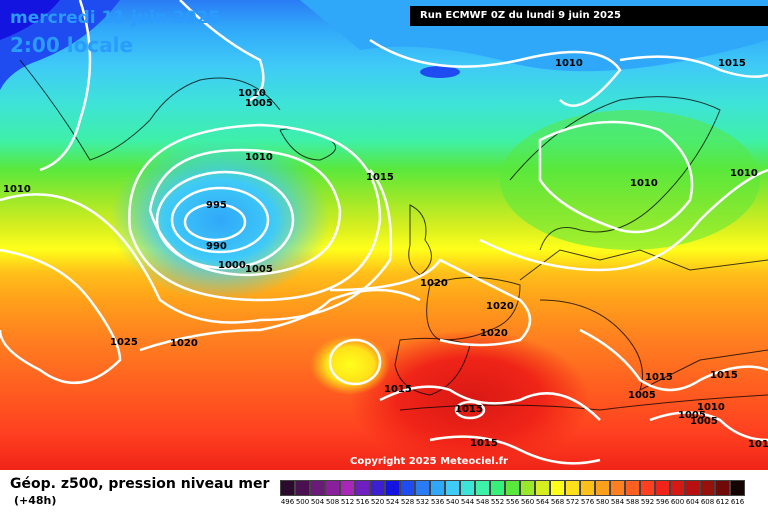 The height and width of the screenshot is (512, 768). I want to click on scale-step: 552, so click(497, 493).